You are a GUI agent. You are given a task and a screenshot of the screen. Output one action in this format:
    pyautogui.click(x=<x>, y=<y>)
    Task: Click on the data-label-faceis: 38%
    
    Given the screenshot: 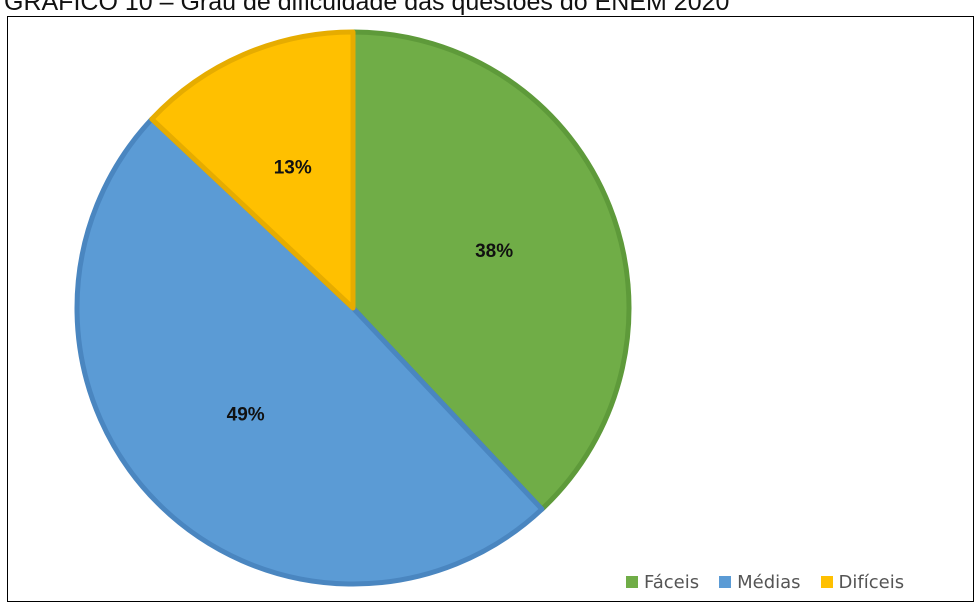 What is the action you would take?
    pyautogui.click(x=494, y=251)
    